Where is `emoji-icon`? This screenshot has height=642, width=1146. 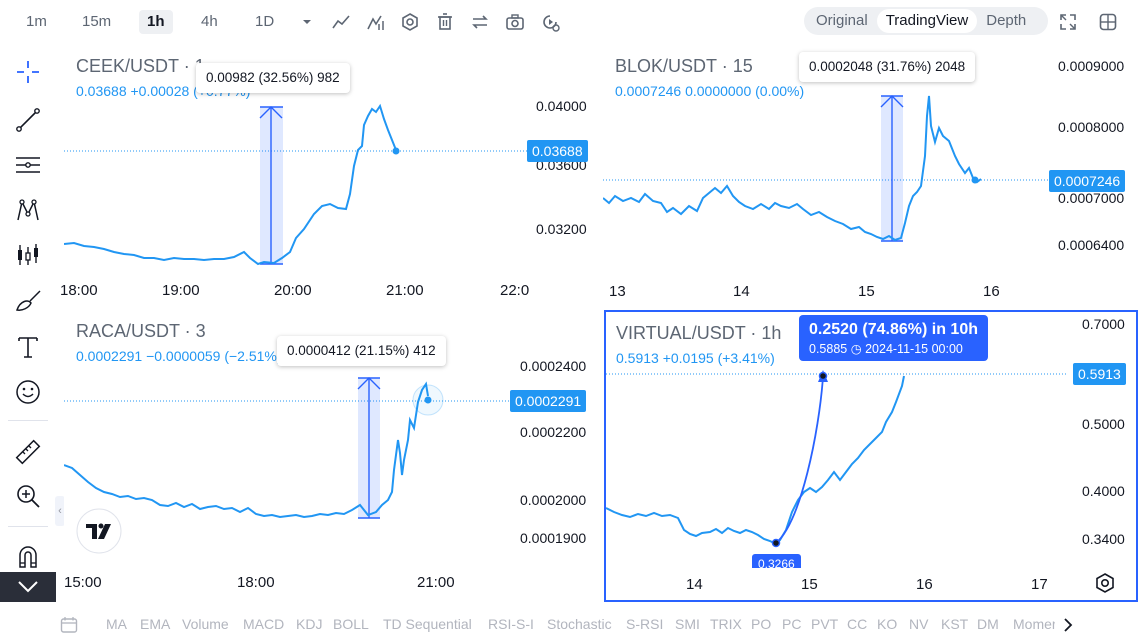
emoji-icon is located at coordinates (28, 392).